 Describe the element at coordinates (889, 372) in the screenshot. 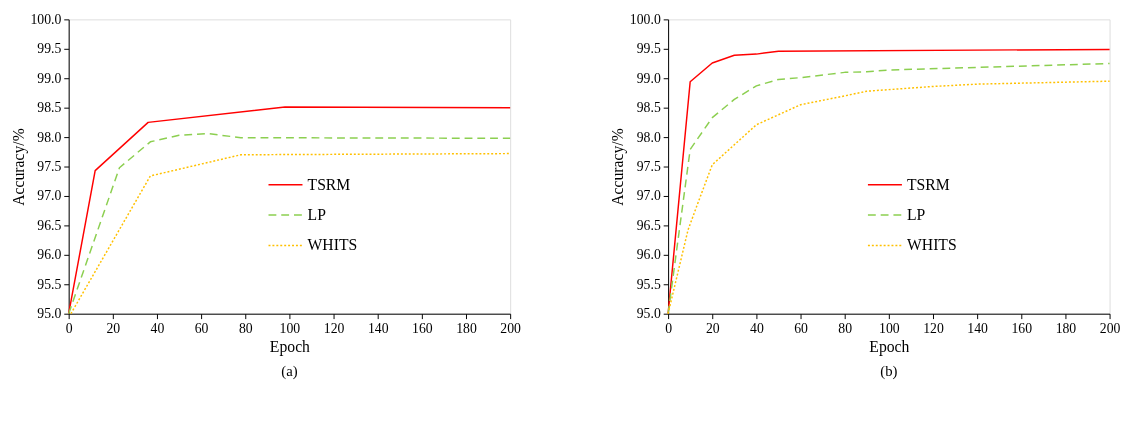

I see `text: (b)` at that location.